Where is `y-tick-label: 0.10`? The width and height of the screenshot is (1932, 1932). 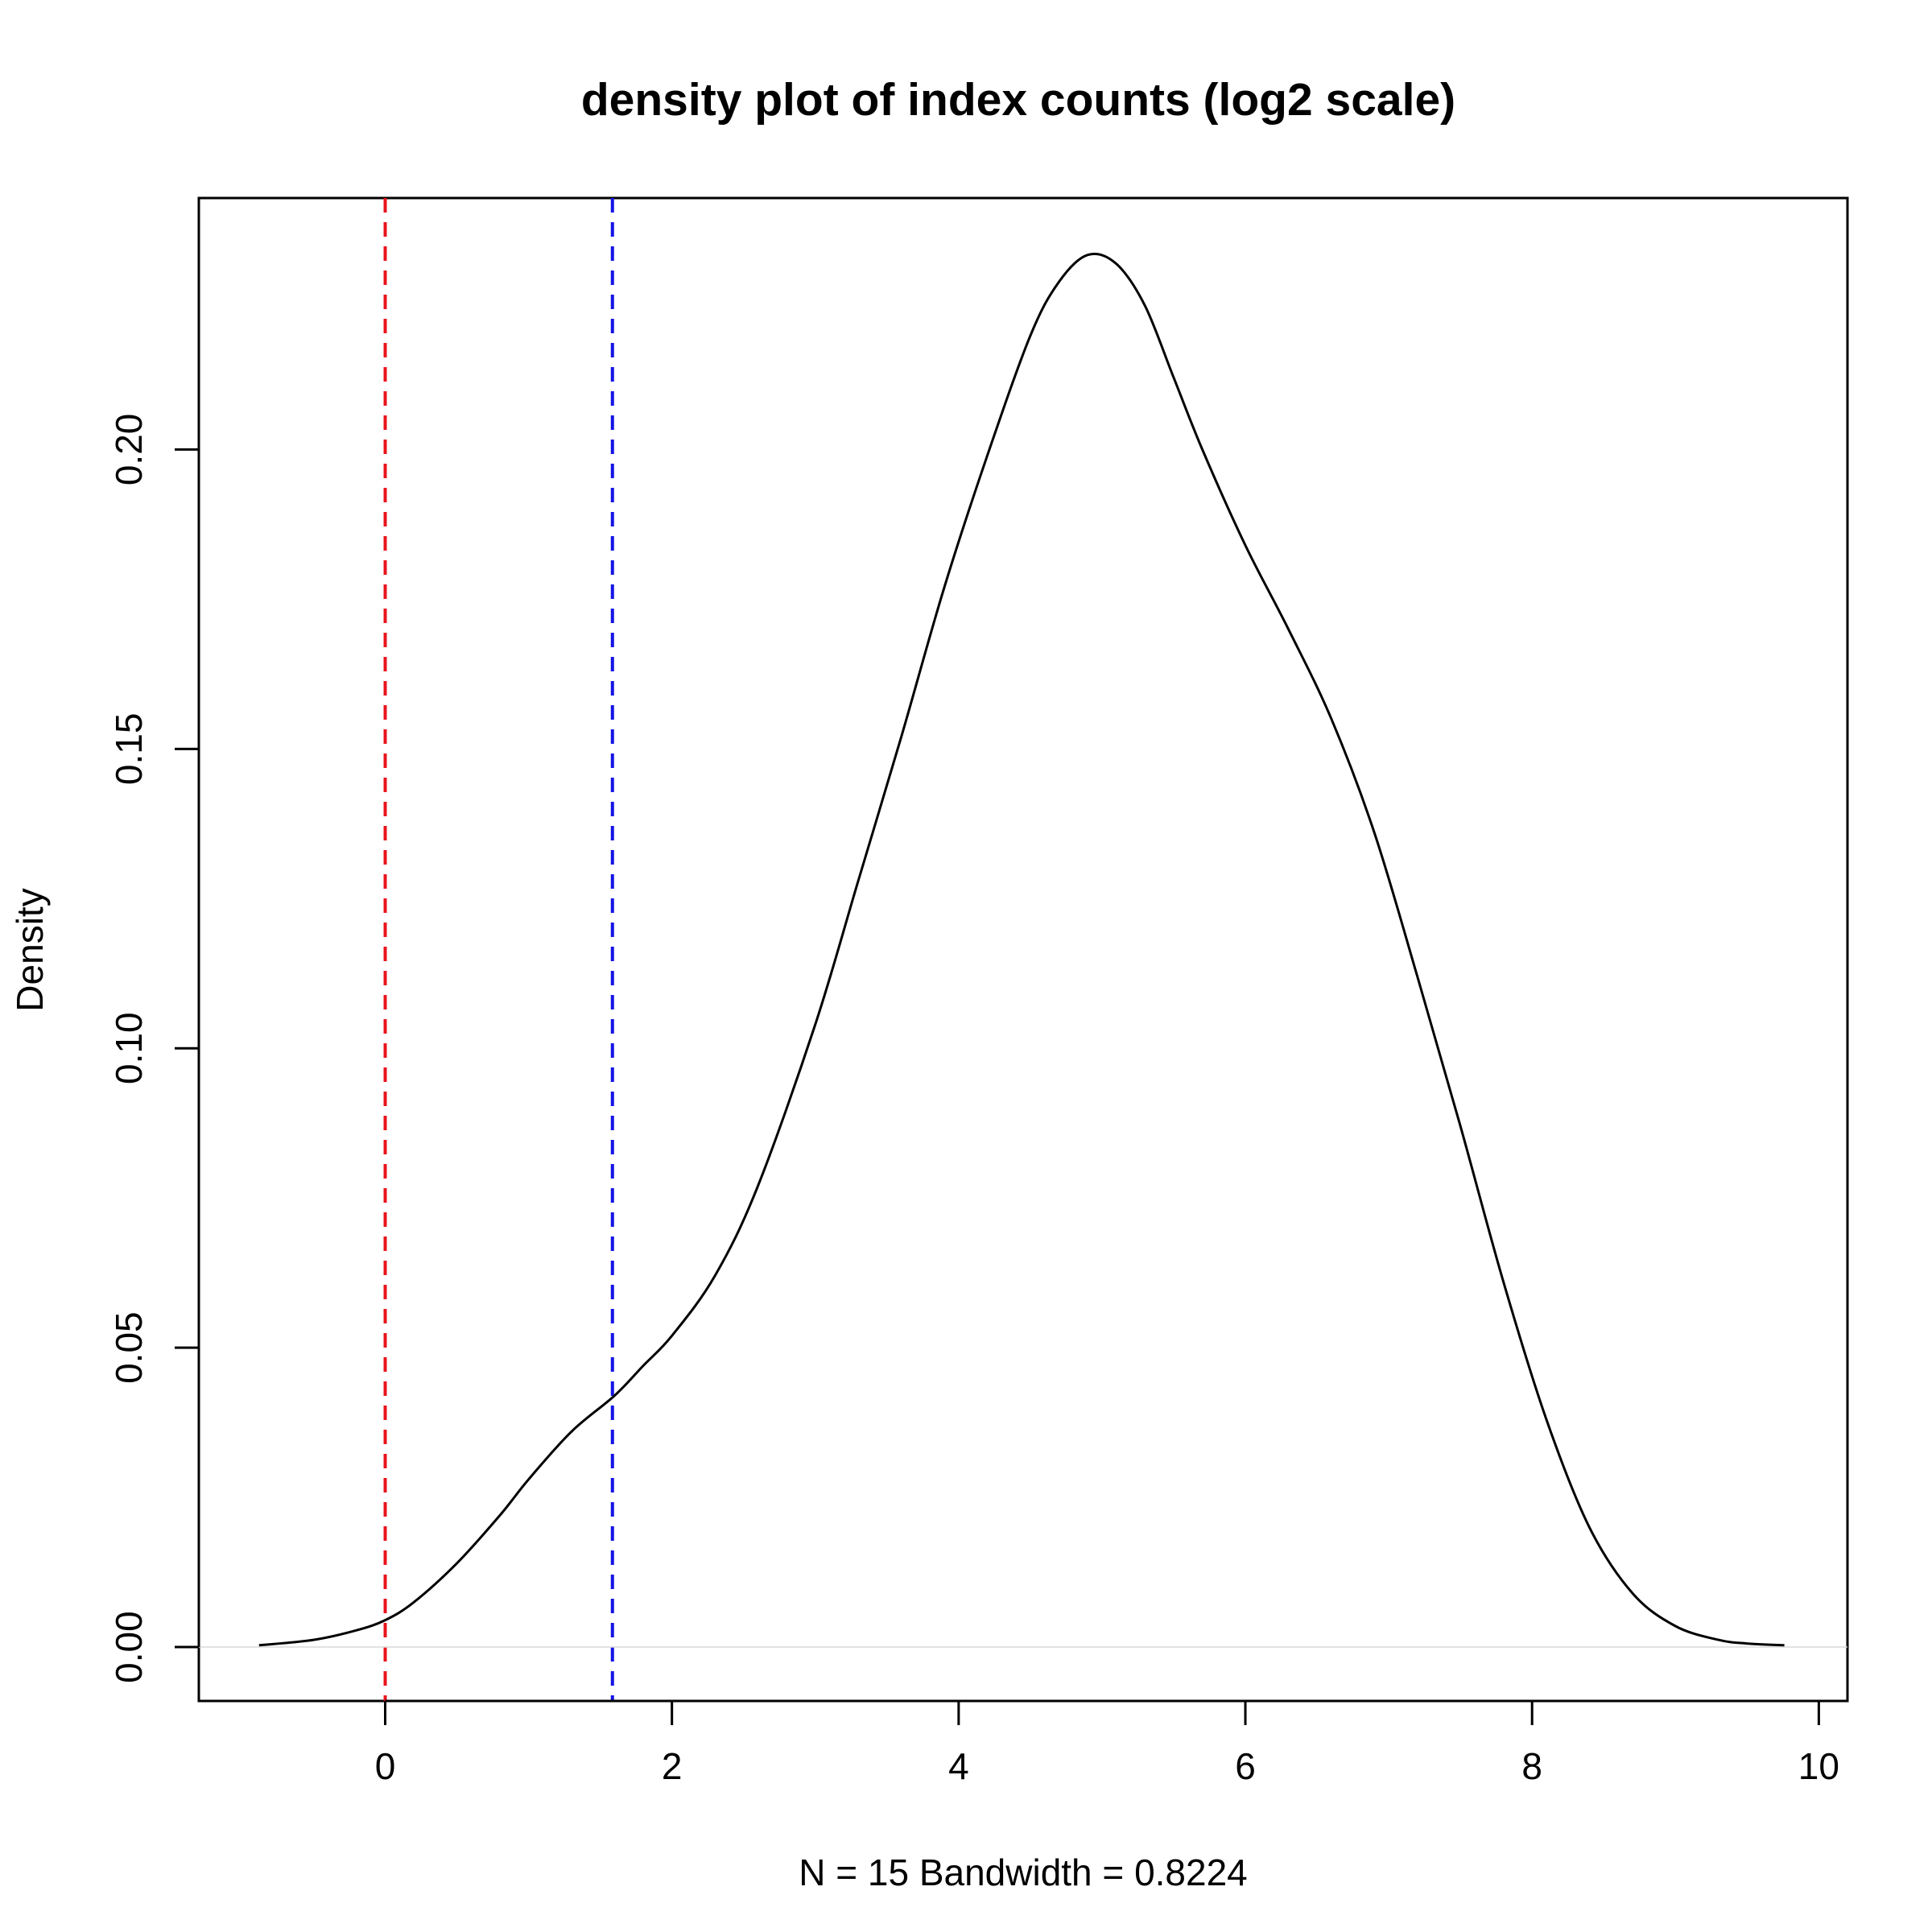
y-tick-label: 0.10 is located at coordinates (129, 1048).